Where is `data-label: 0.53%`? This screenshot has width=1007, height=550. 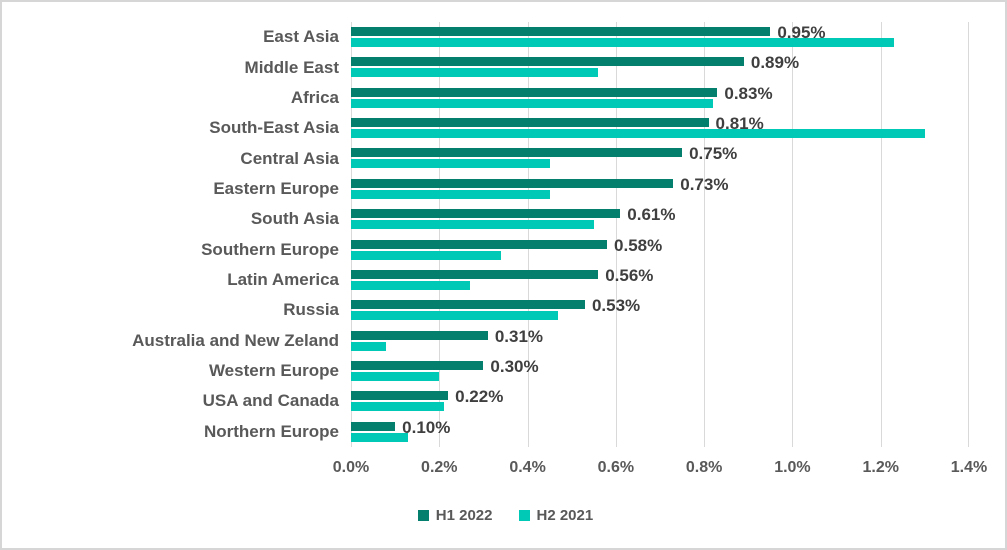 data-label: 0.53% is located at coordinates (616, 306).